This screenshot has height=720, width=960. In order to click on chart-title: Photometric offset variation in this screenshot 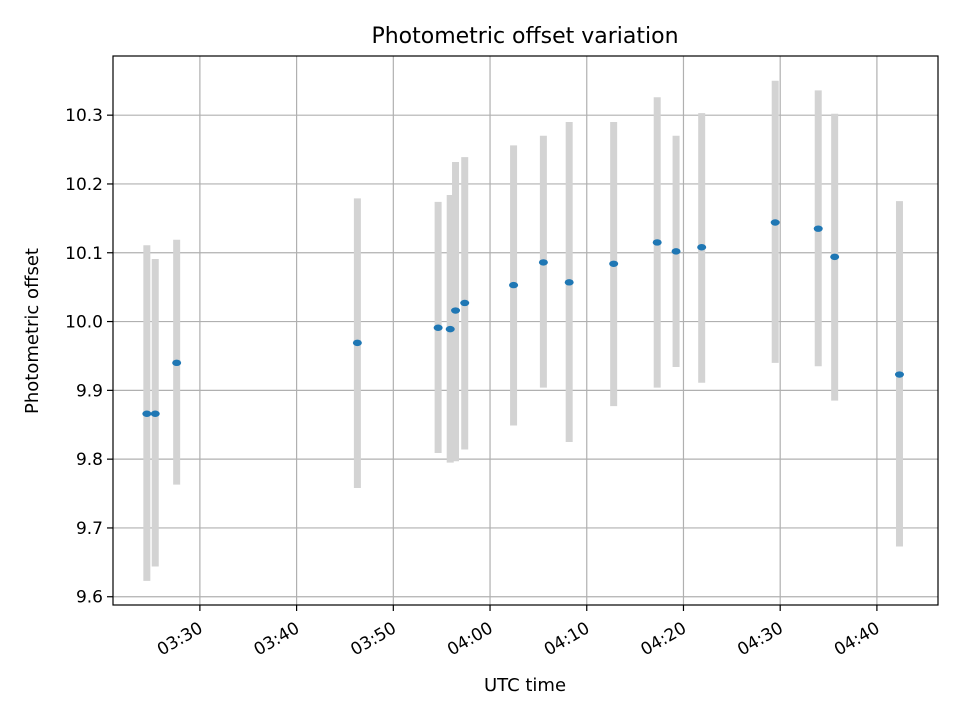, I will do `click(524, 36)`.